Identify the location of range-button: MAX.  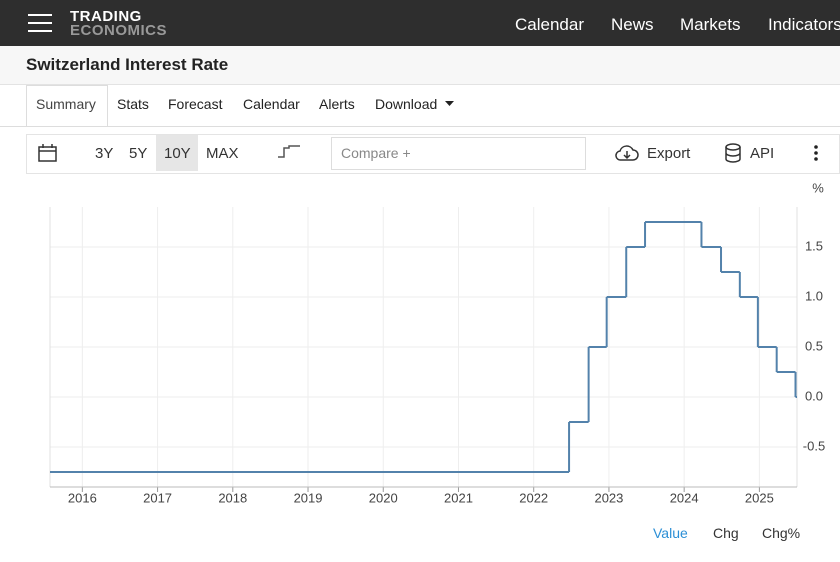
(222, 153).